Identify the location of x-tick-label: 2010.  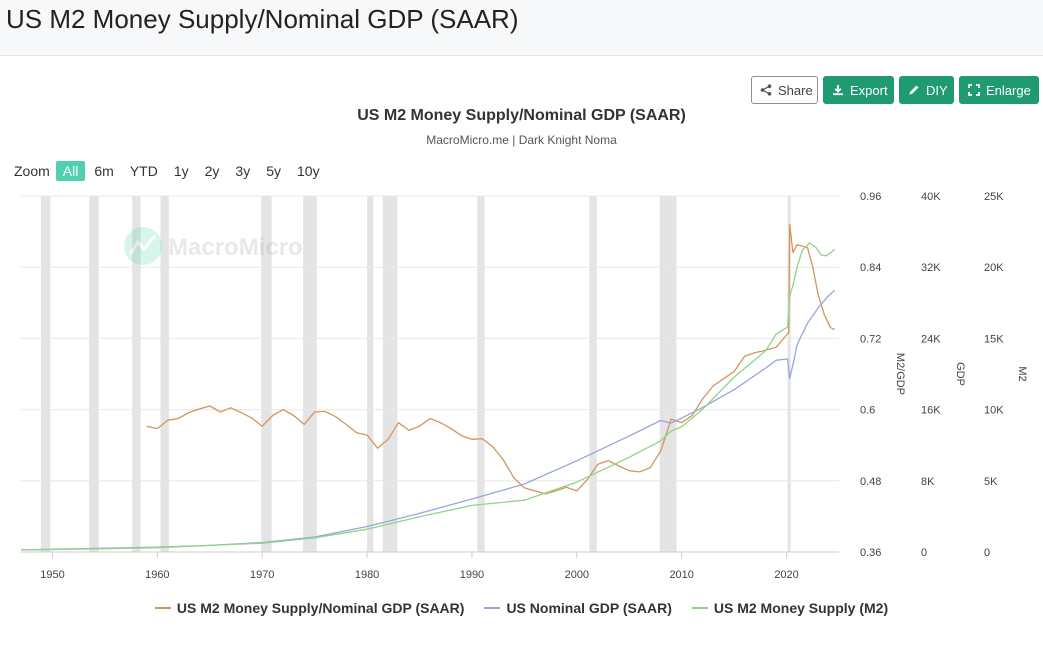
(681, 575).